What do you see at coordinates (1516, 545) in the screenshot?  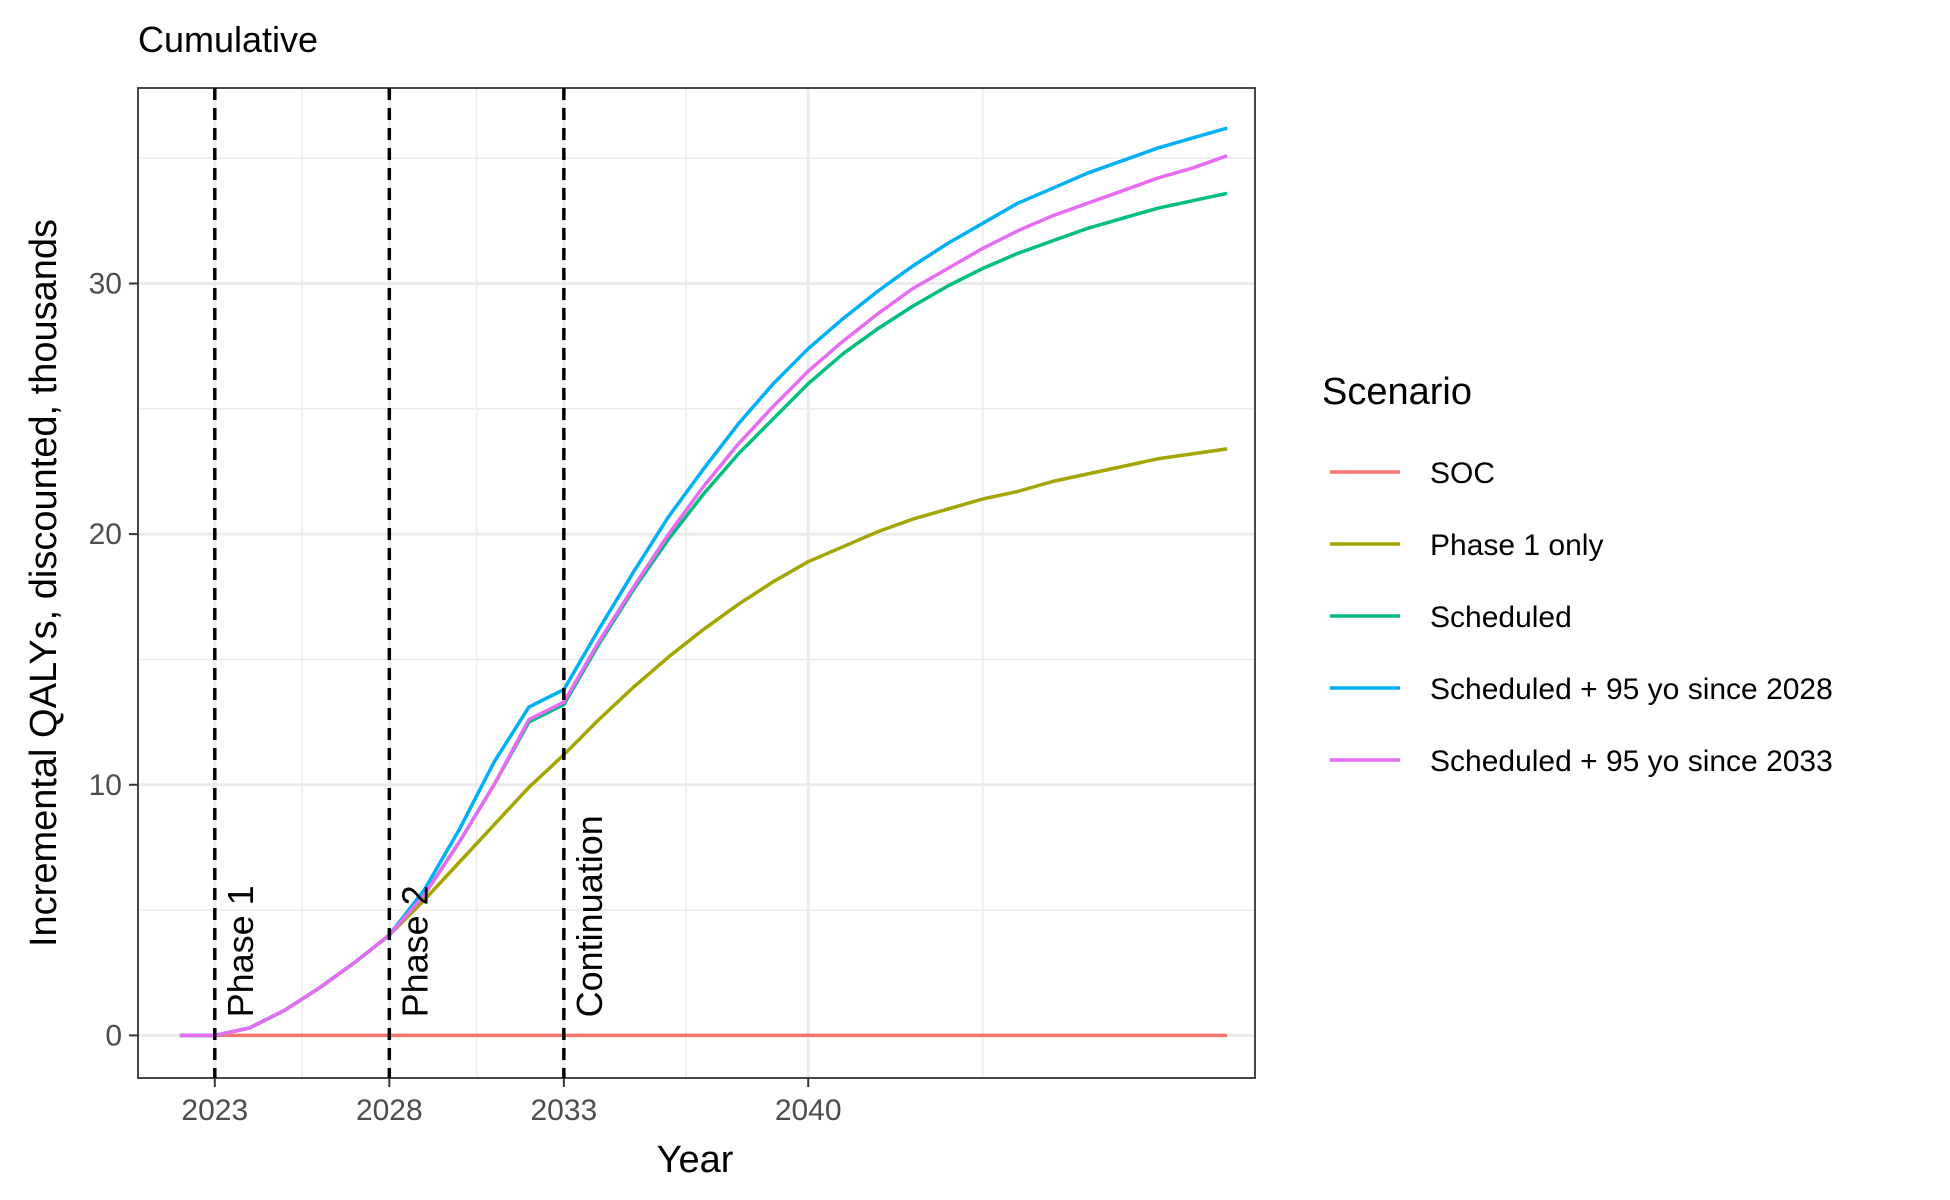 I see `legend-label-1: Phase 1 only` at bounding box center [1516, 545].